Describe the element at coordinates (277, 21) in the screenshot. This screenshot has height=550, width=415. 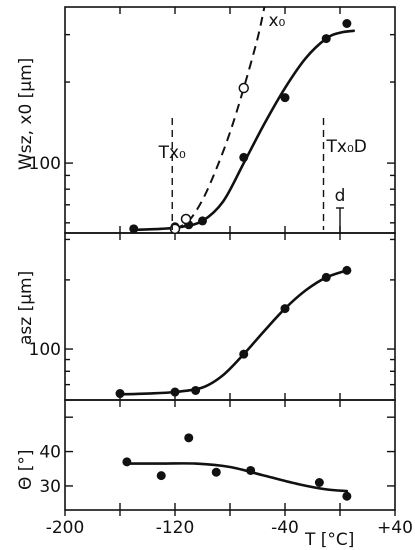
I see `annotation-x0-curve: x₀` at that location.